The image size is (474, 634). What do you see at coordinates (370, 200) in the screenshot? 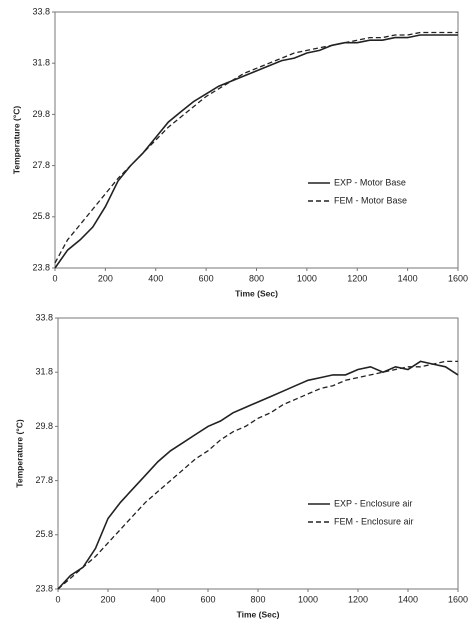
I see `legend-label: FEM - Motor Base` at bounding box center [370, 200].